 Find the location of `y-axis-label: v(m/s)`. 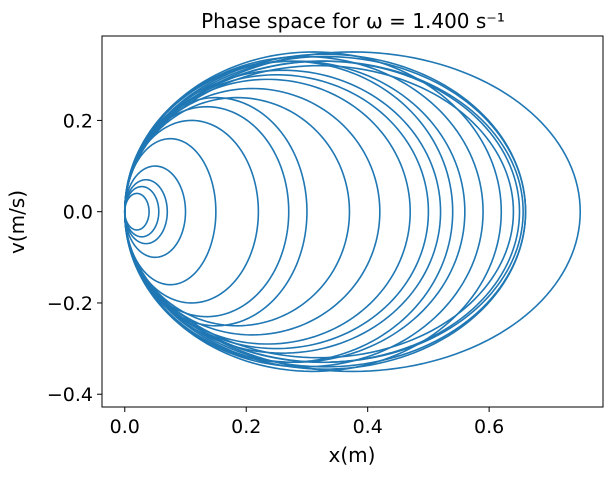

y-axis-label: v(m/s) is located at coordinates (17, 222).